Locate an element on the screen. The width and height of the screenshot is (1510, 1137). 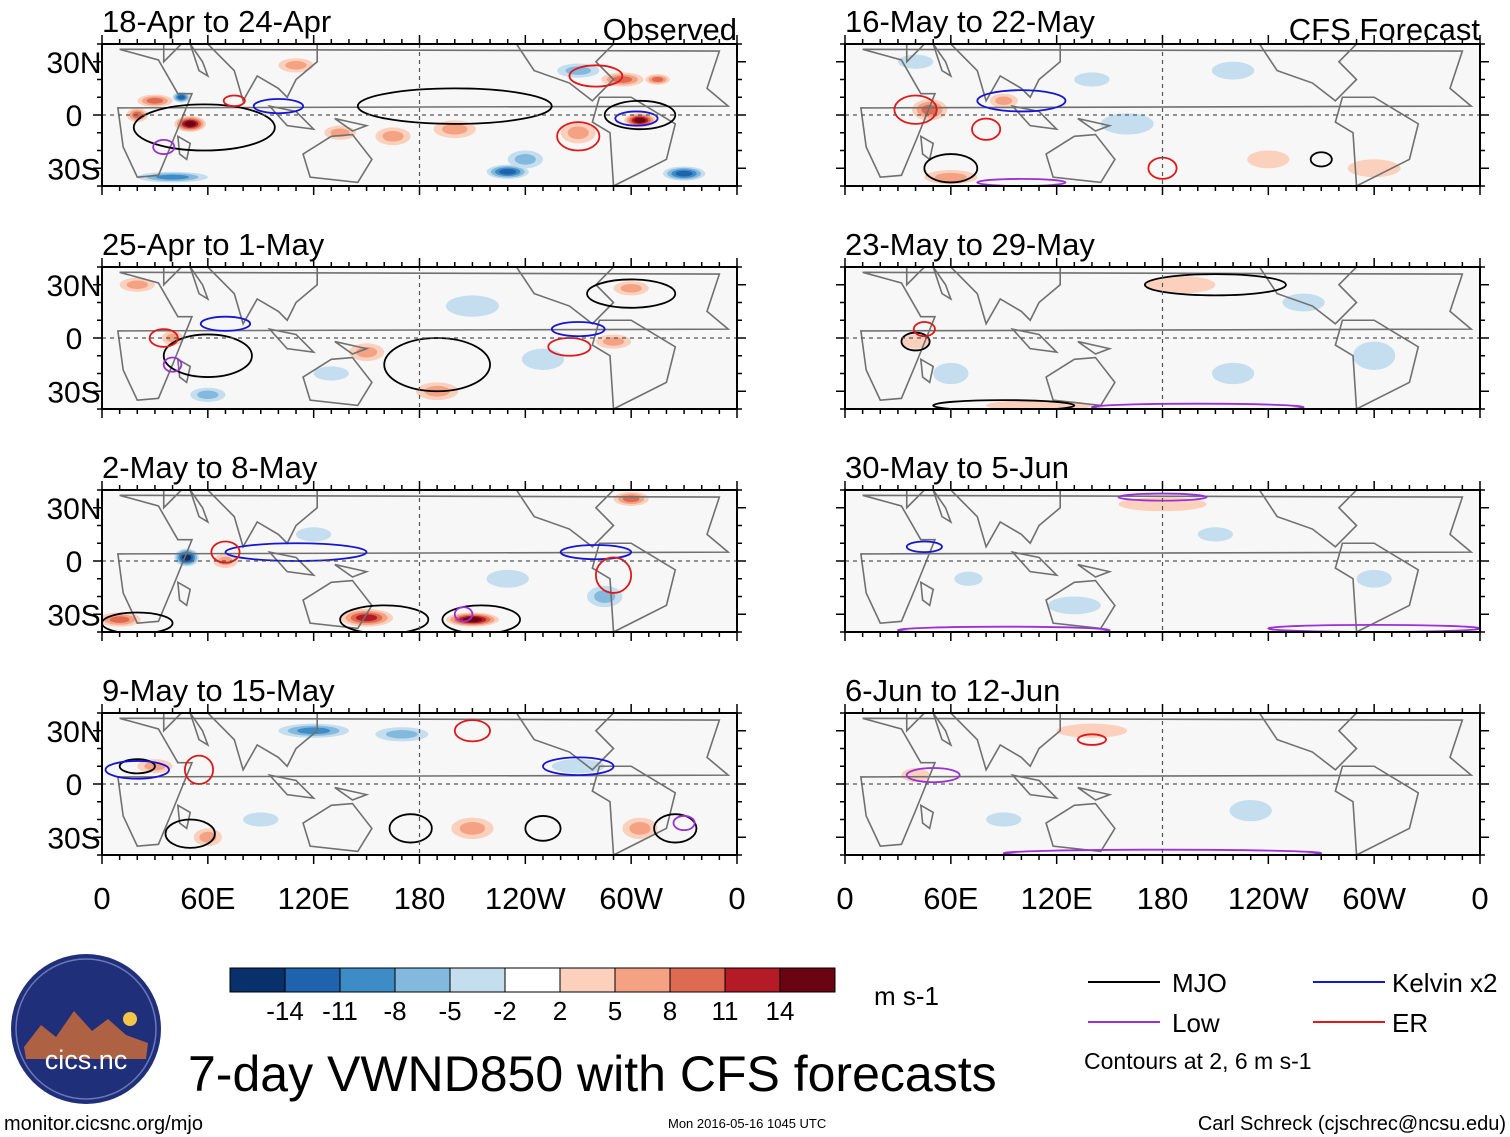
panel-0: 18-Apr to 24-Apr Observed 30N 0 30S is located at coordinates (396, 99).